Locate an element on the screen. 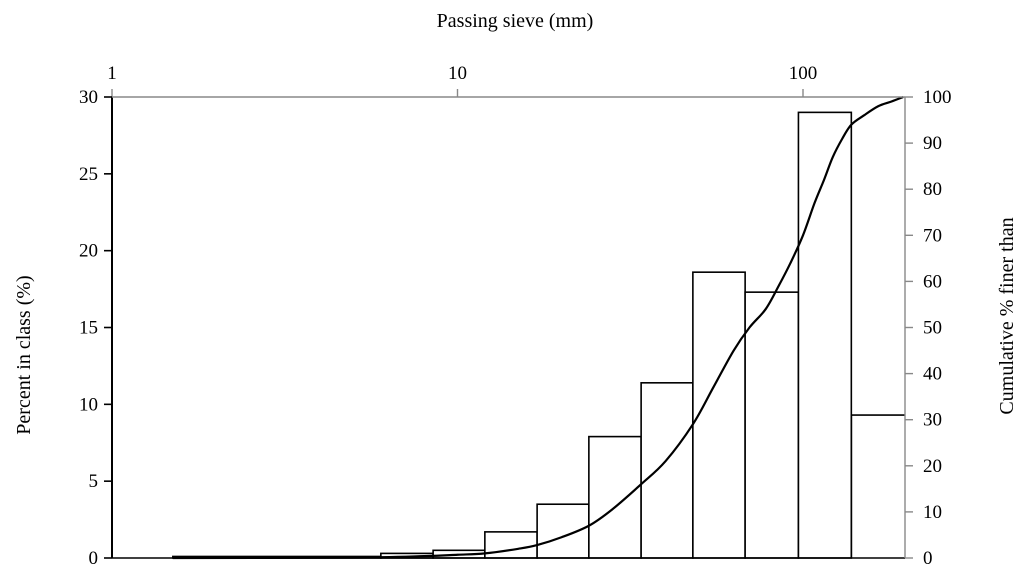 The width and height of the screenshot is (1024, 582). y2-tick-label: 60 is located at coordinates (932, 281).